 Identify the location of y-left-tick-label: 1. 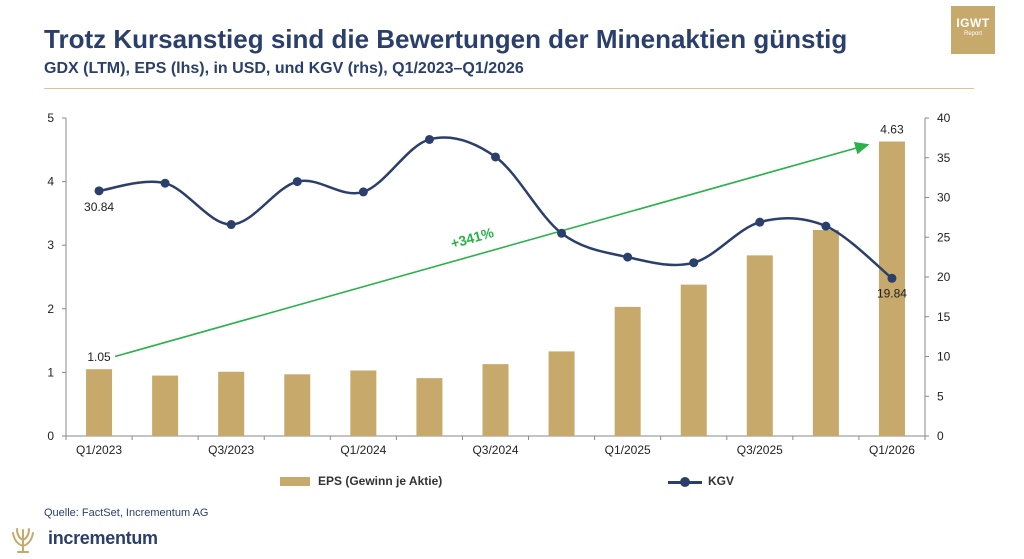
(50, 372).